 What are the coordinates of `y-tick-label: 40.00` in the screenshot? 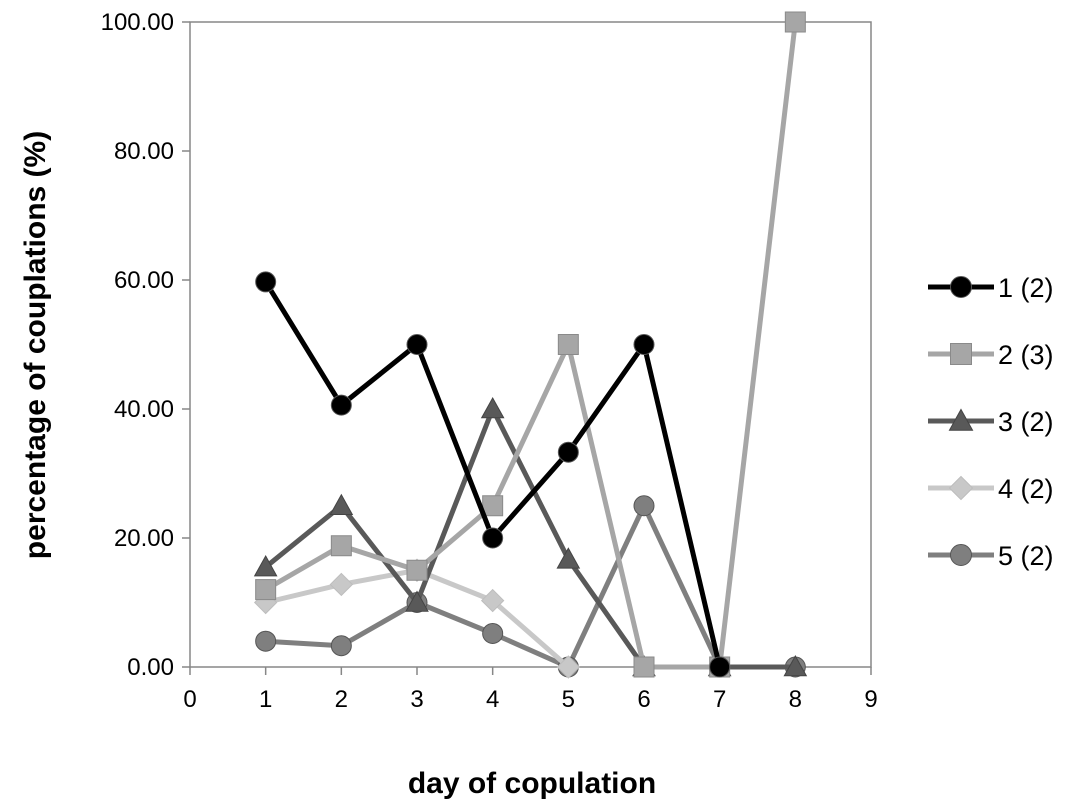 It's located at (144, 409).